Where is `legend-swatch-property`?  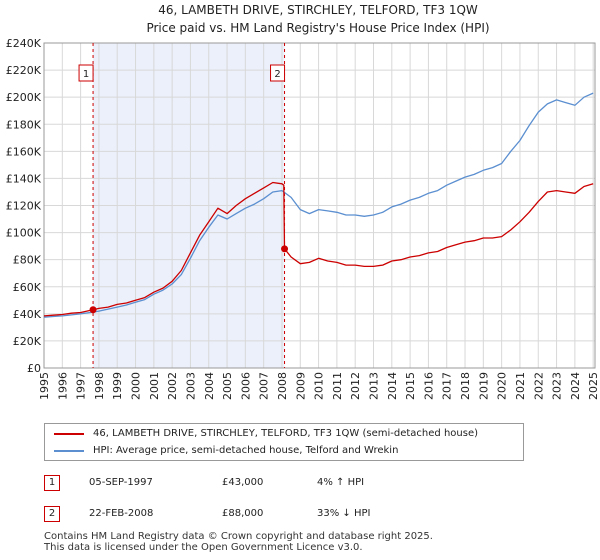 legend-swatch-property is located at coordinates (69, 434).